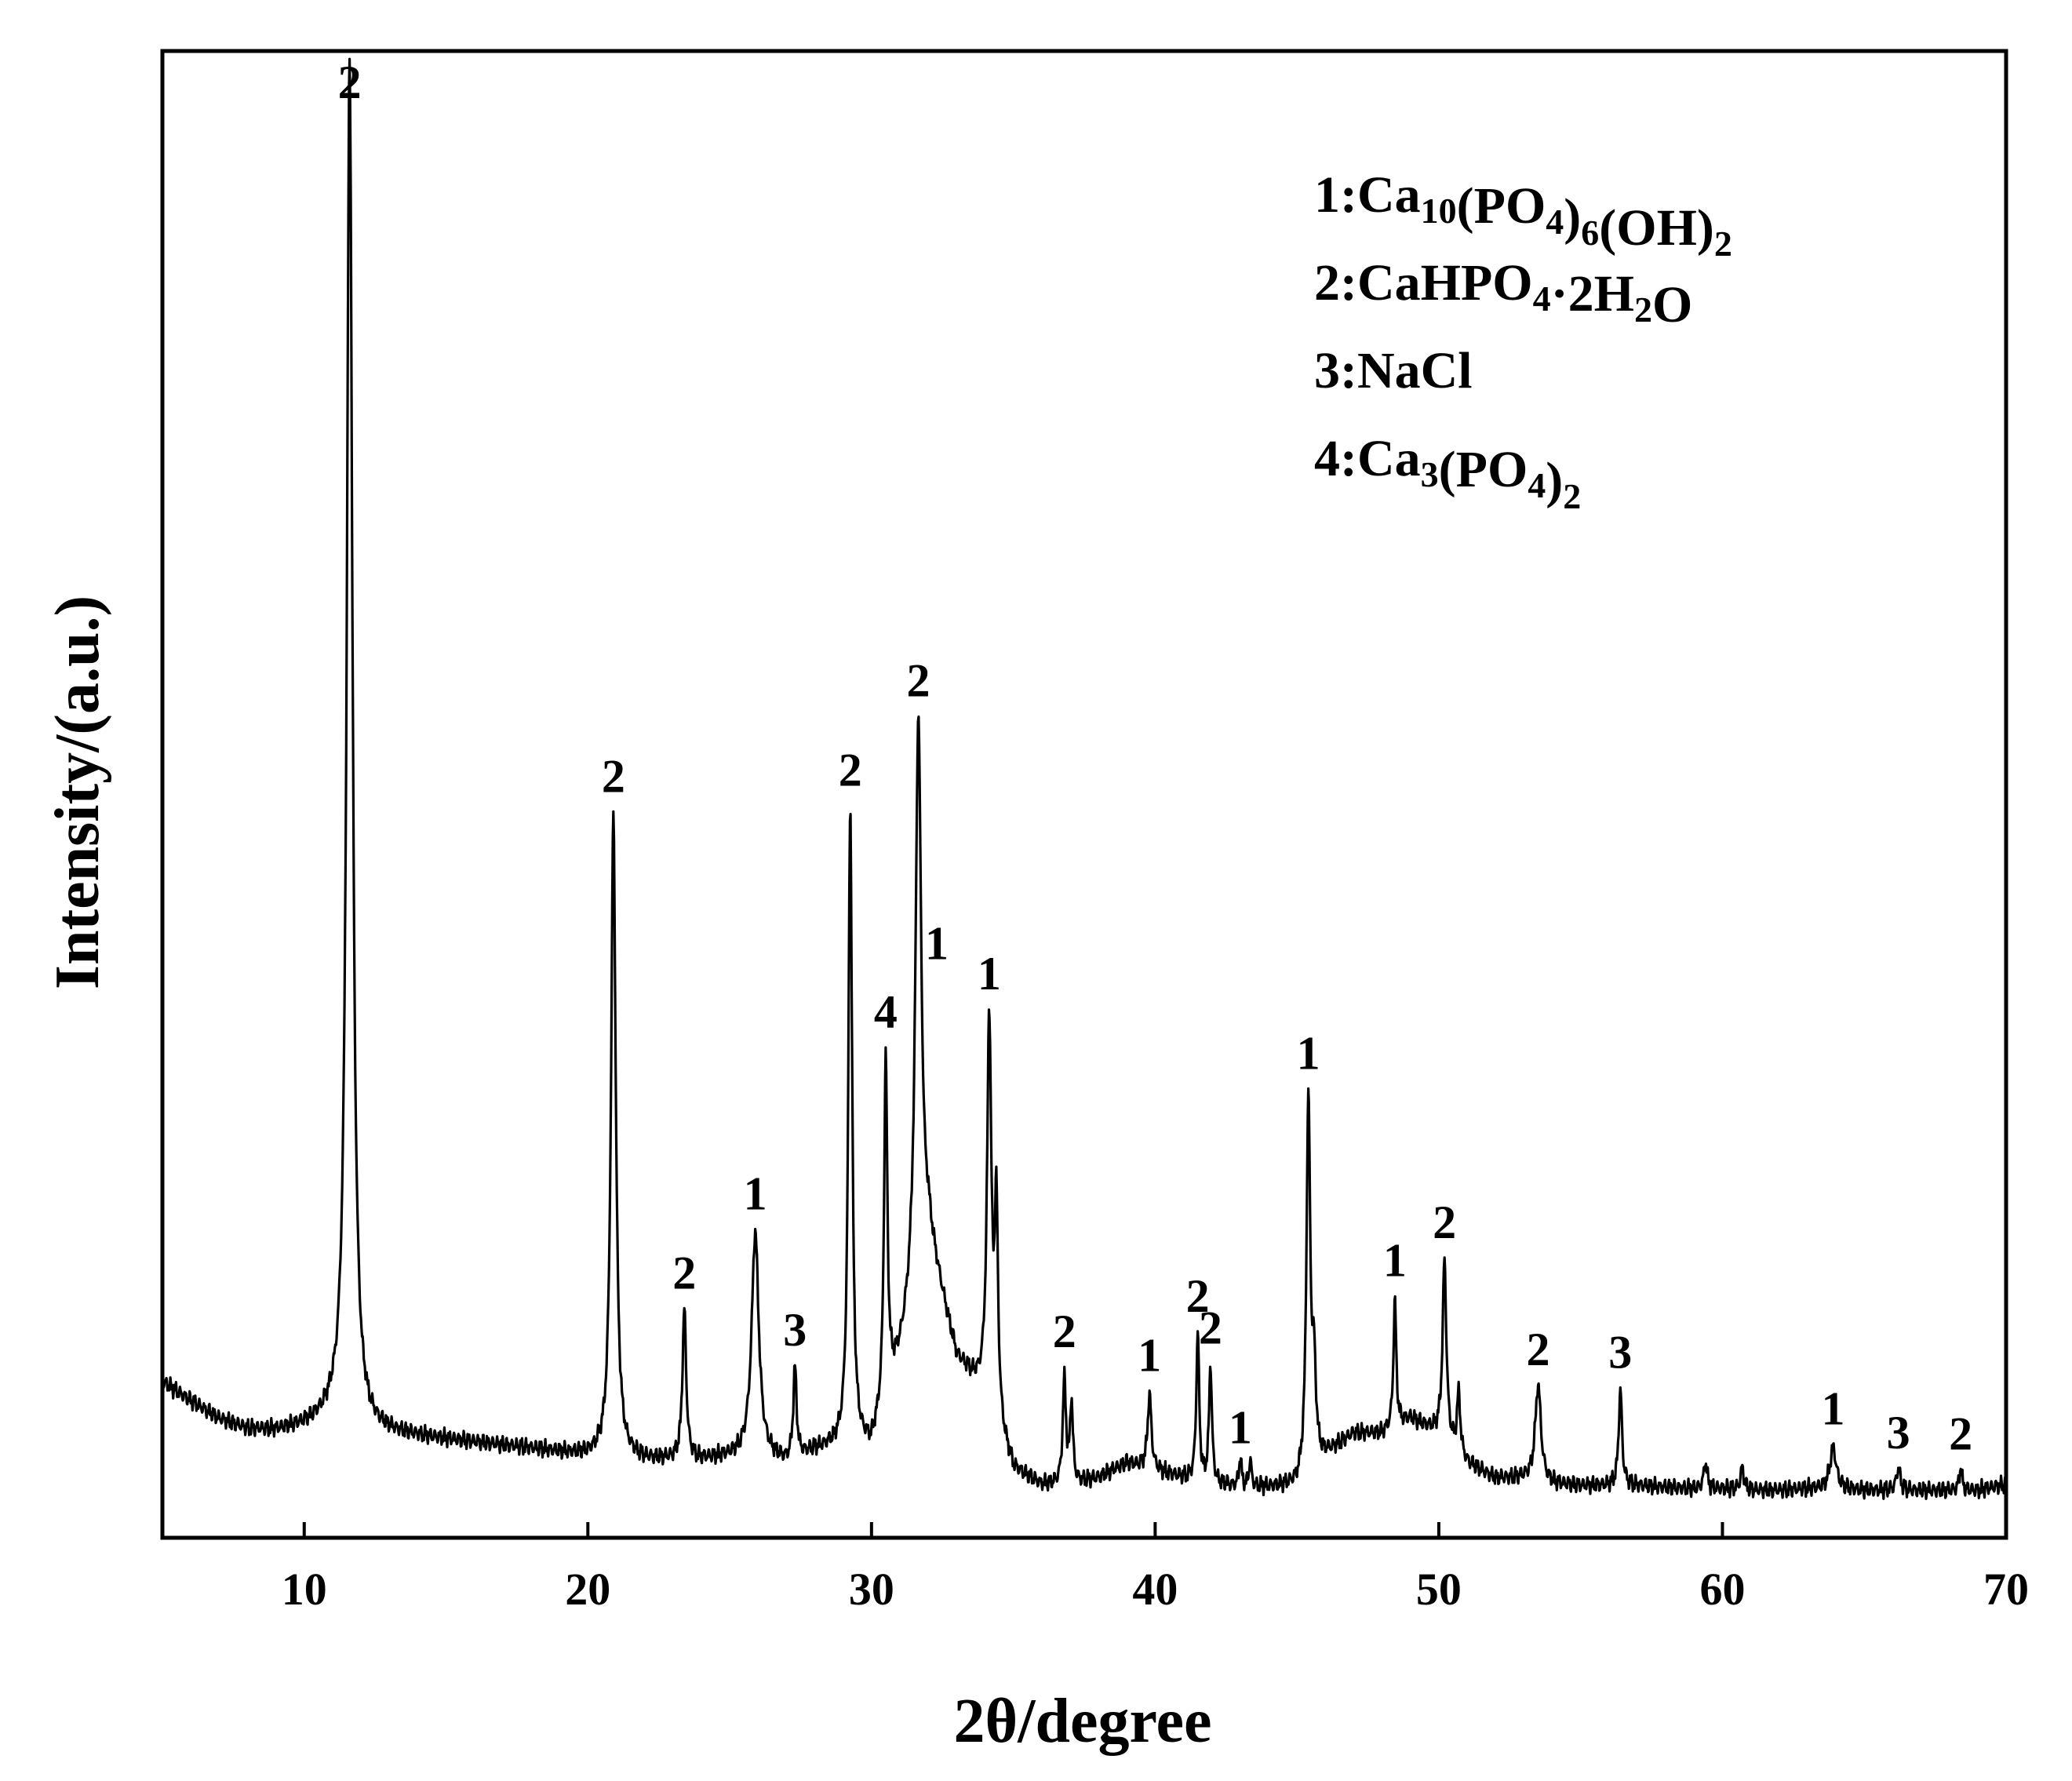  Describe the element at coordinates (1082, 1721) in the screenshot. I see `x-axis-title: 2θ/degree` at that location.